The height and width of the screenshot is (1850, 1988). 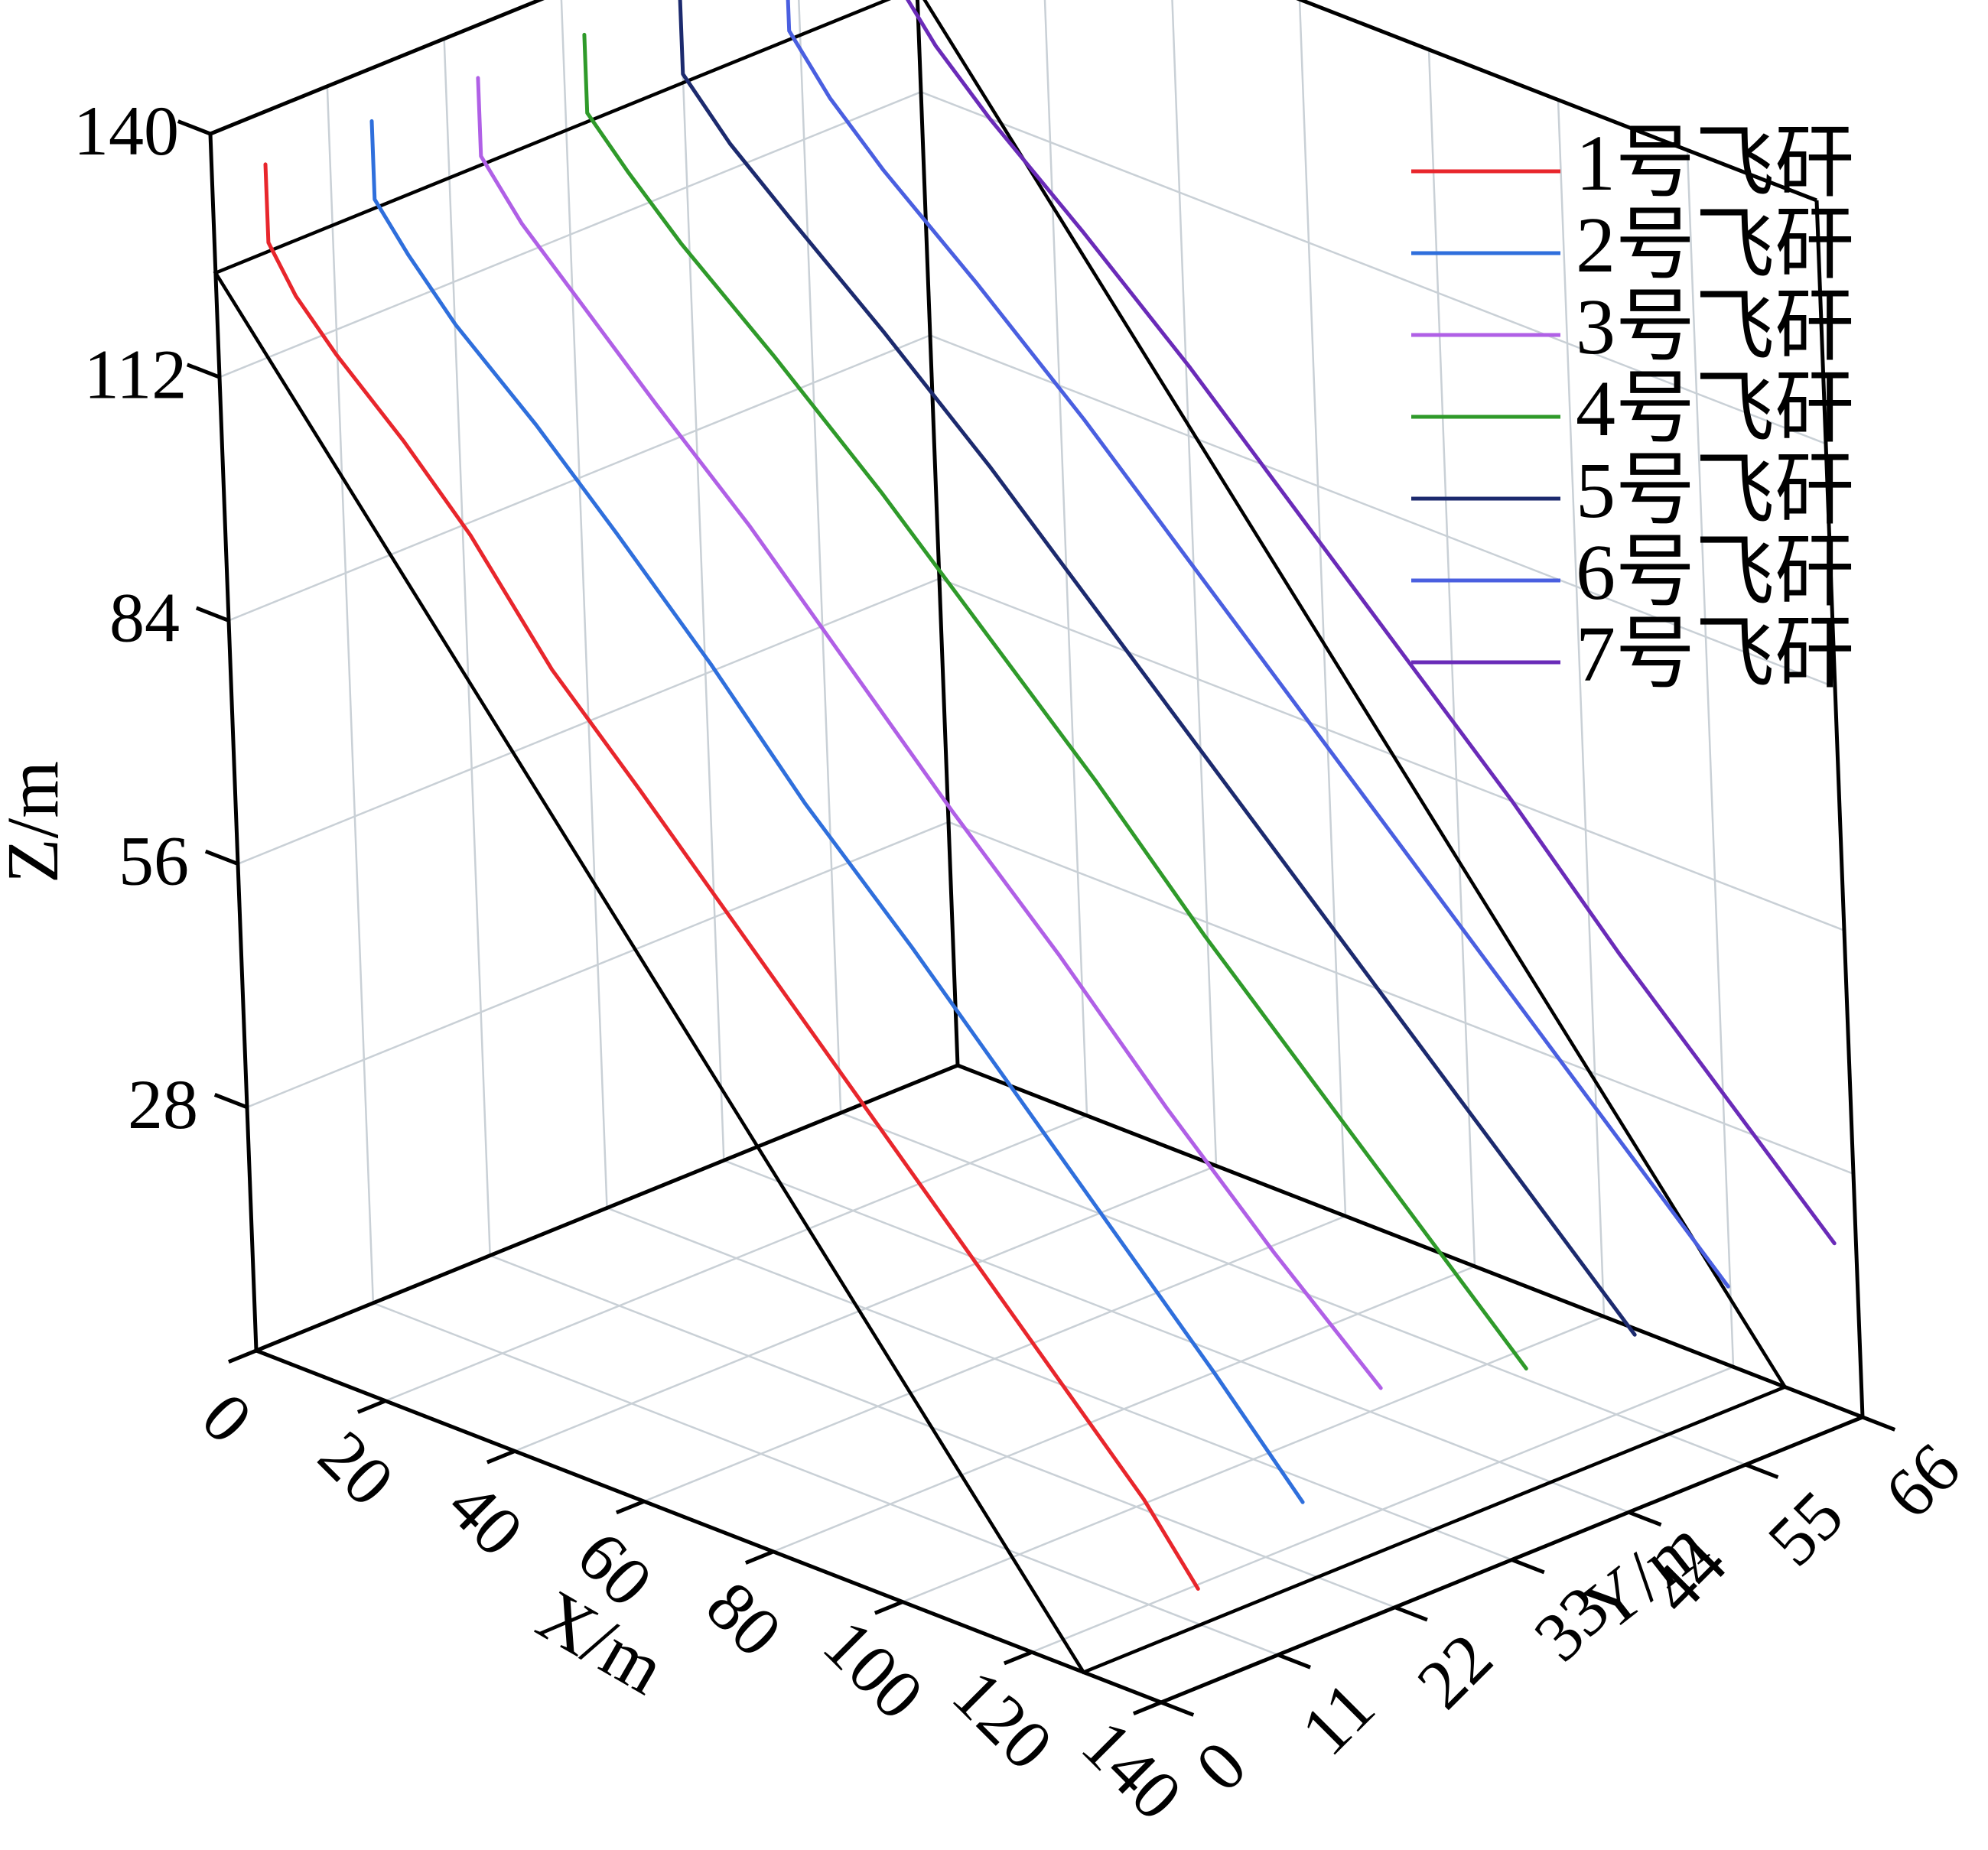 What do you see at coordinates (126, 131) in the screenshot?
I see `z-tick-label: 140` at bounding box center [126, 131].